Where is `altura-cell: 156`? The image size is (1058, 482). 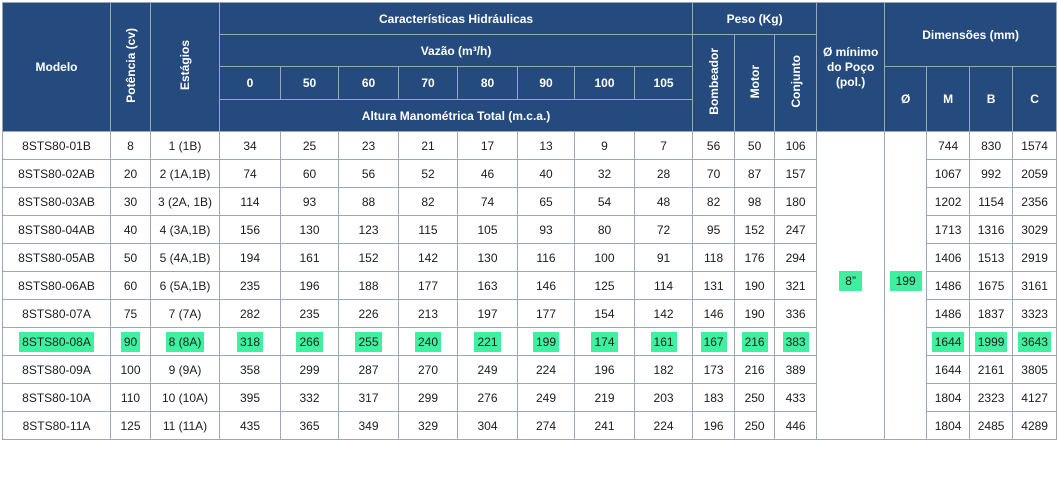 altura-cell: 156 is located at coordinates (250, 229).